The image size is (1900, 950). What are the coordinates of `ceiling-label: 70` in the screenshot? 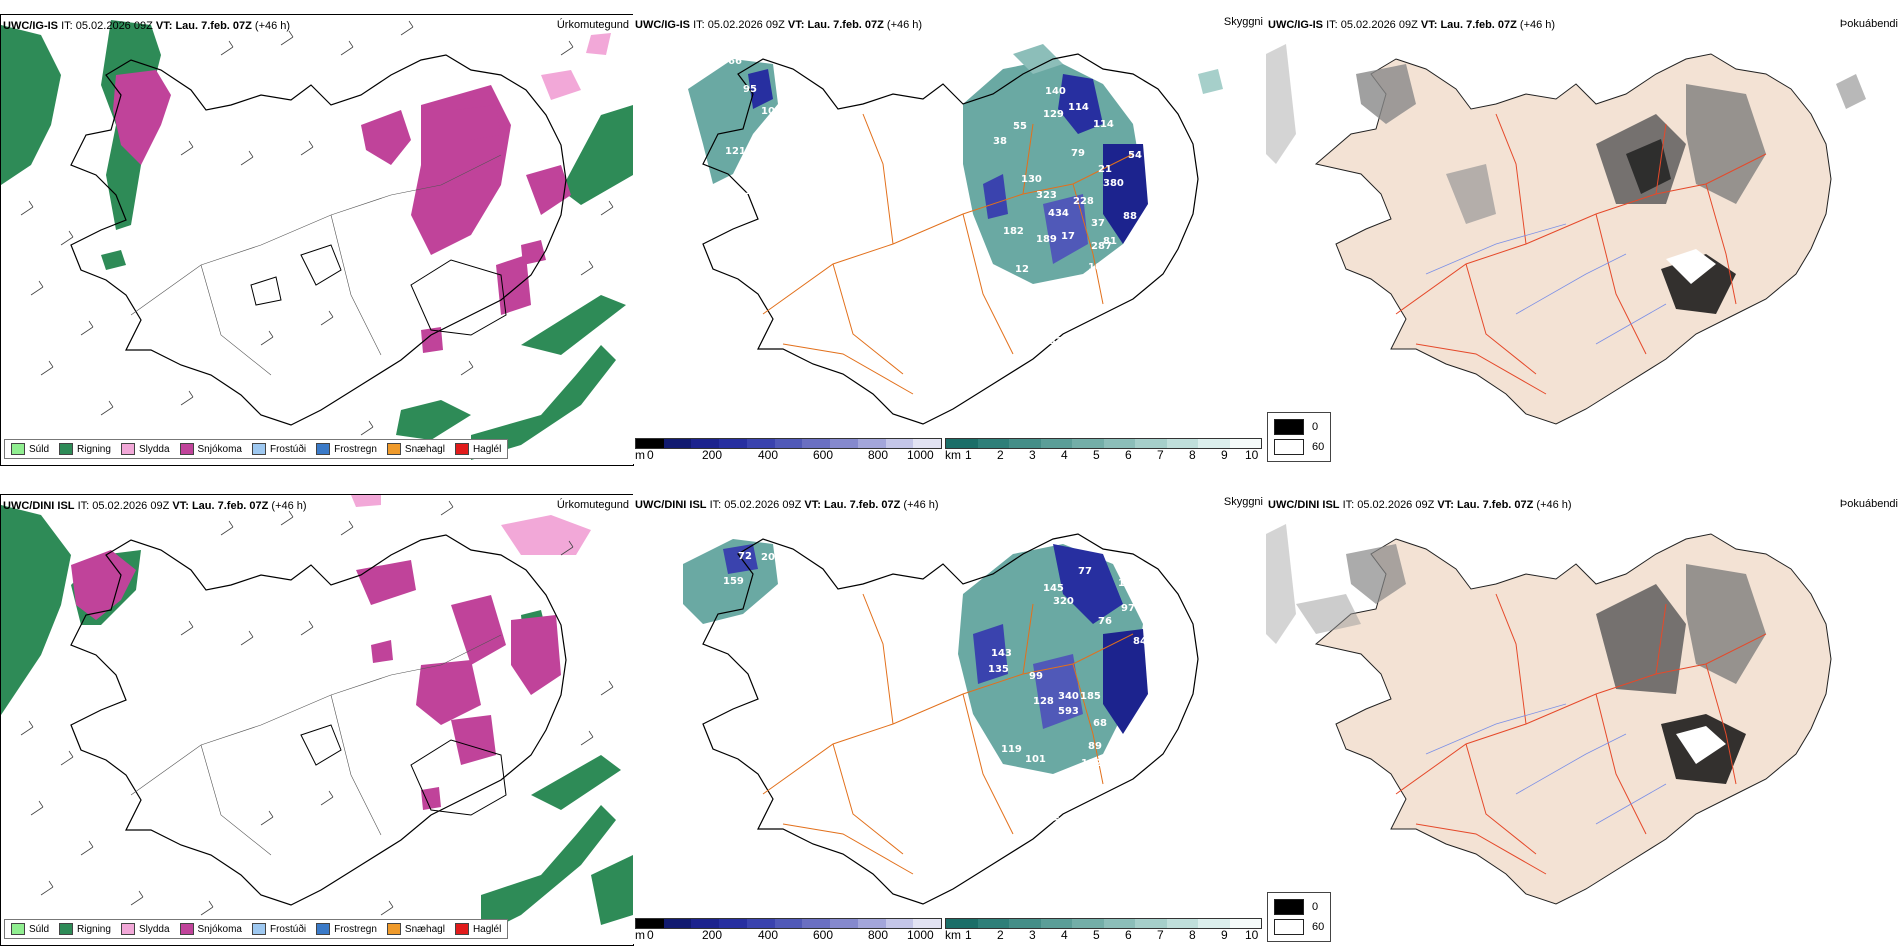 It's located at (1170, 681).